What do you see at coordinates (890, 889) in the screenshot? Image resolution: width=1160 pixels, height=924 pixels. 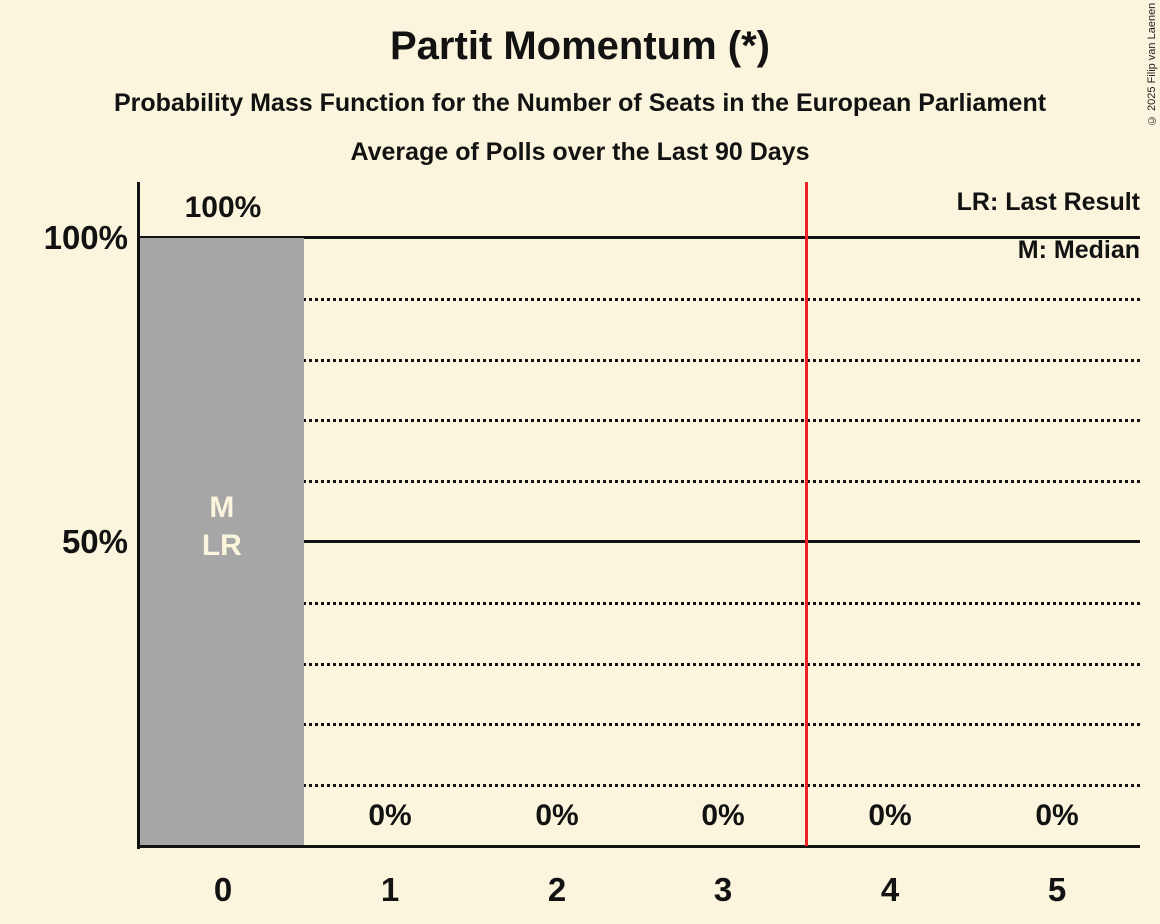 I see `x-tick-label-4: 4` at bounding box center [890, 889].